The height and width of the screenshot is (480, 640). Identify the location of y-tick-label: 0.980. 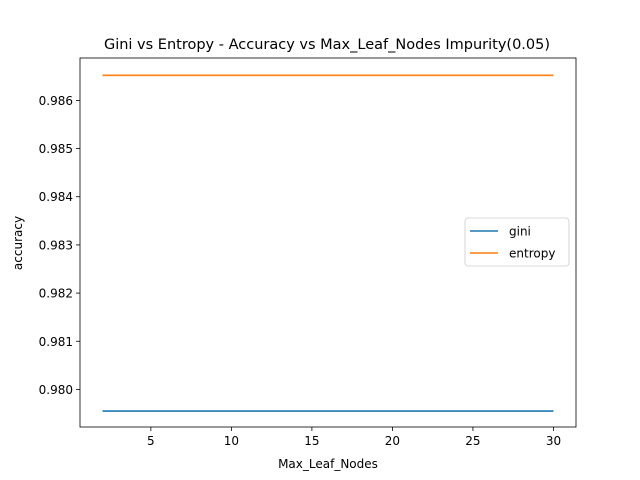
(56, 390).